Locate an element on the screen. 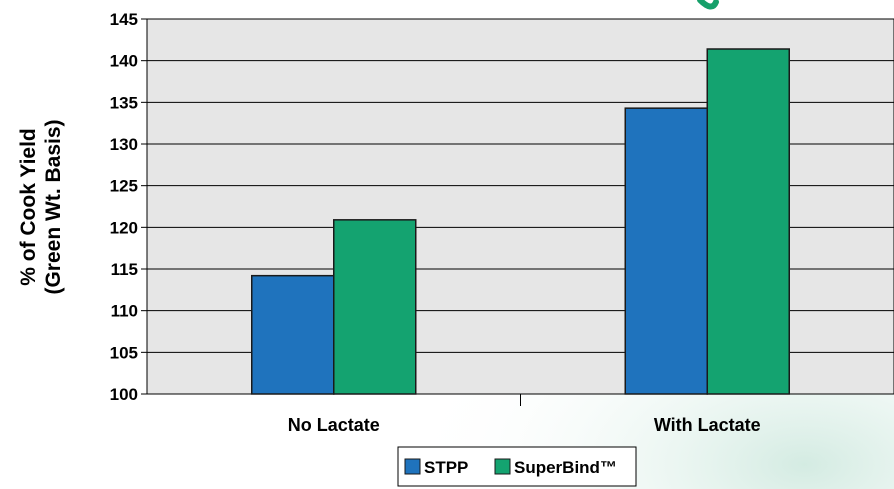  y-axis-title-line-1: % of Cook Yield is located at coordinates (28, 207).